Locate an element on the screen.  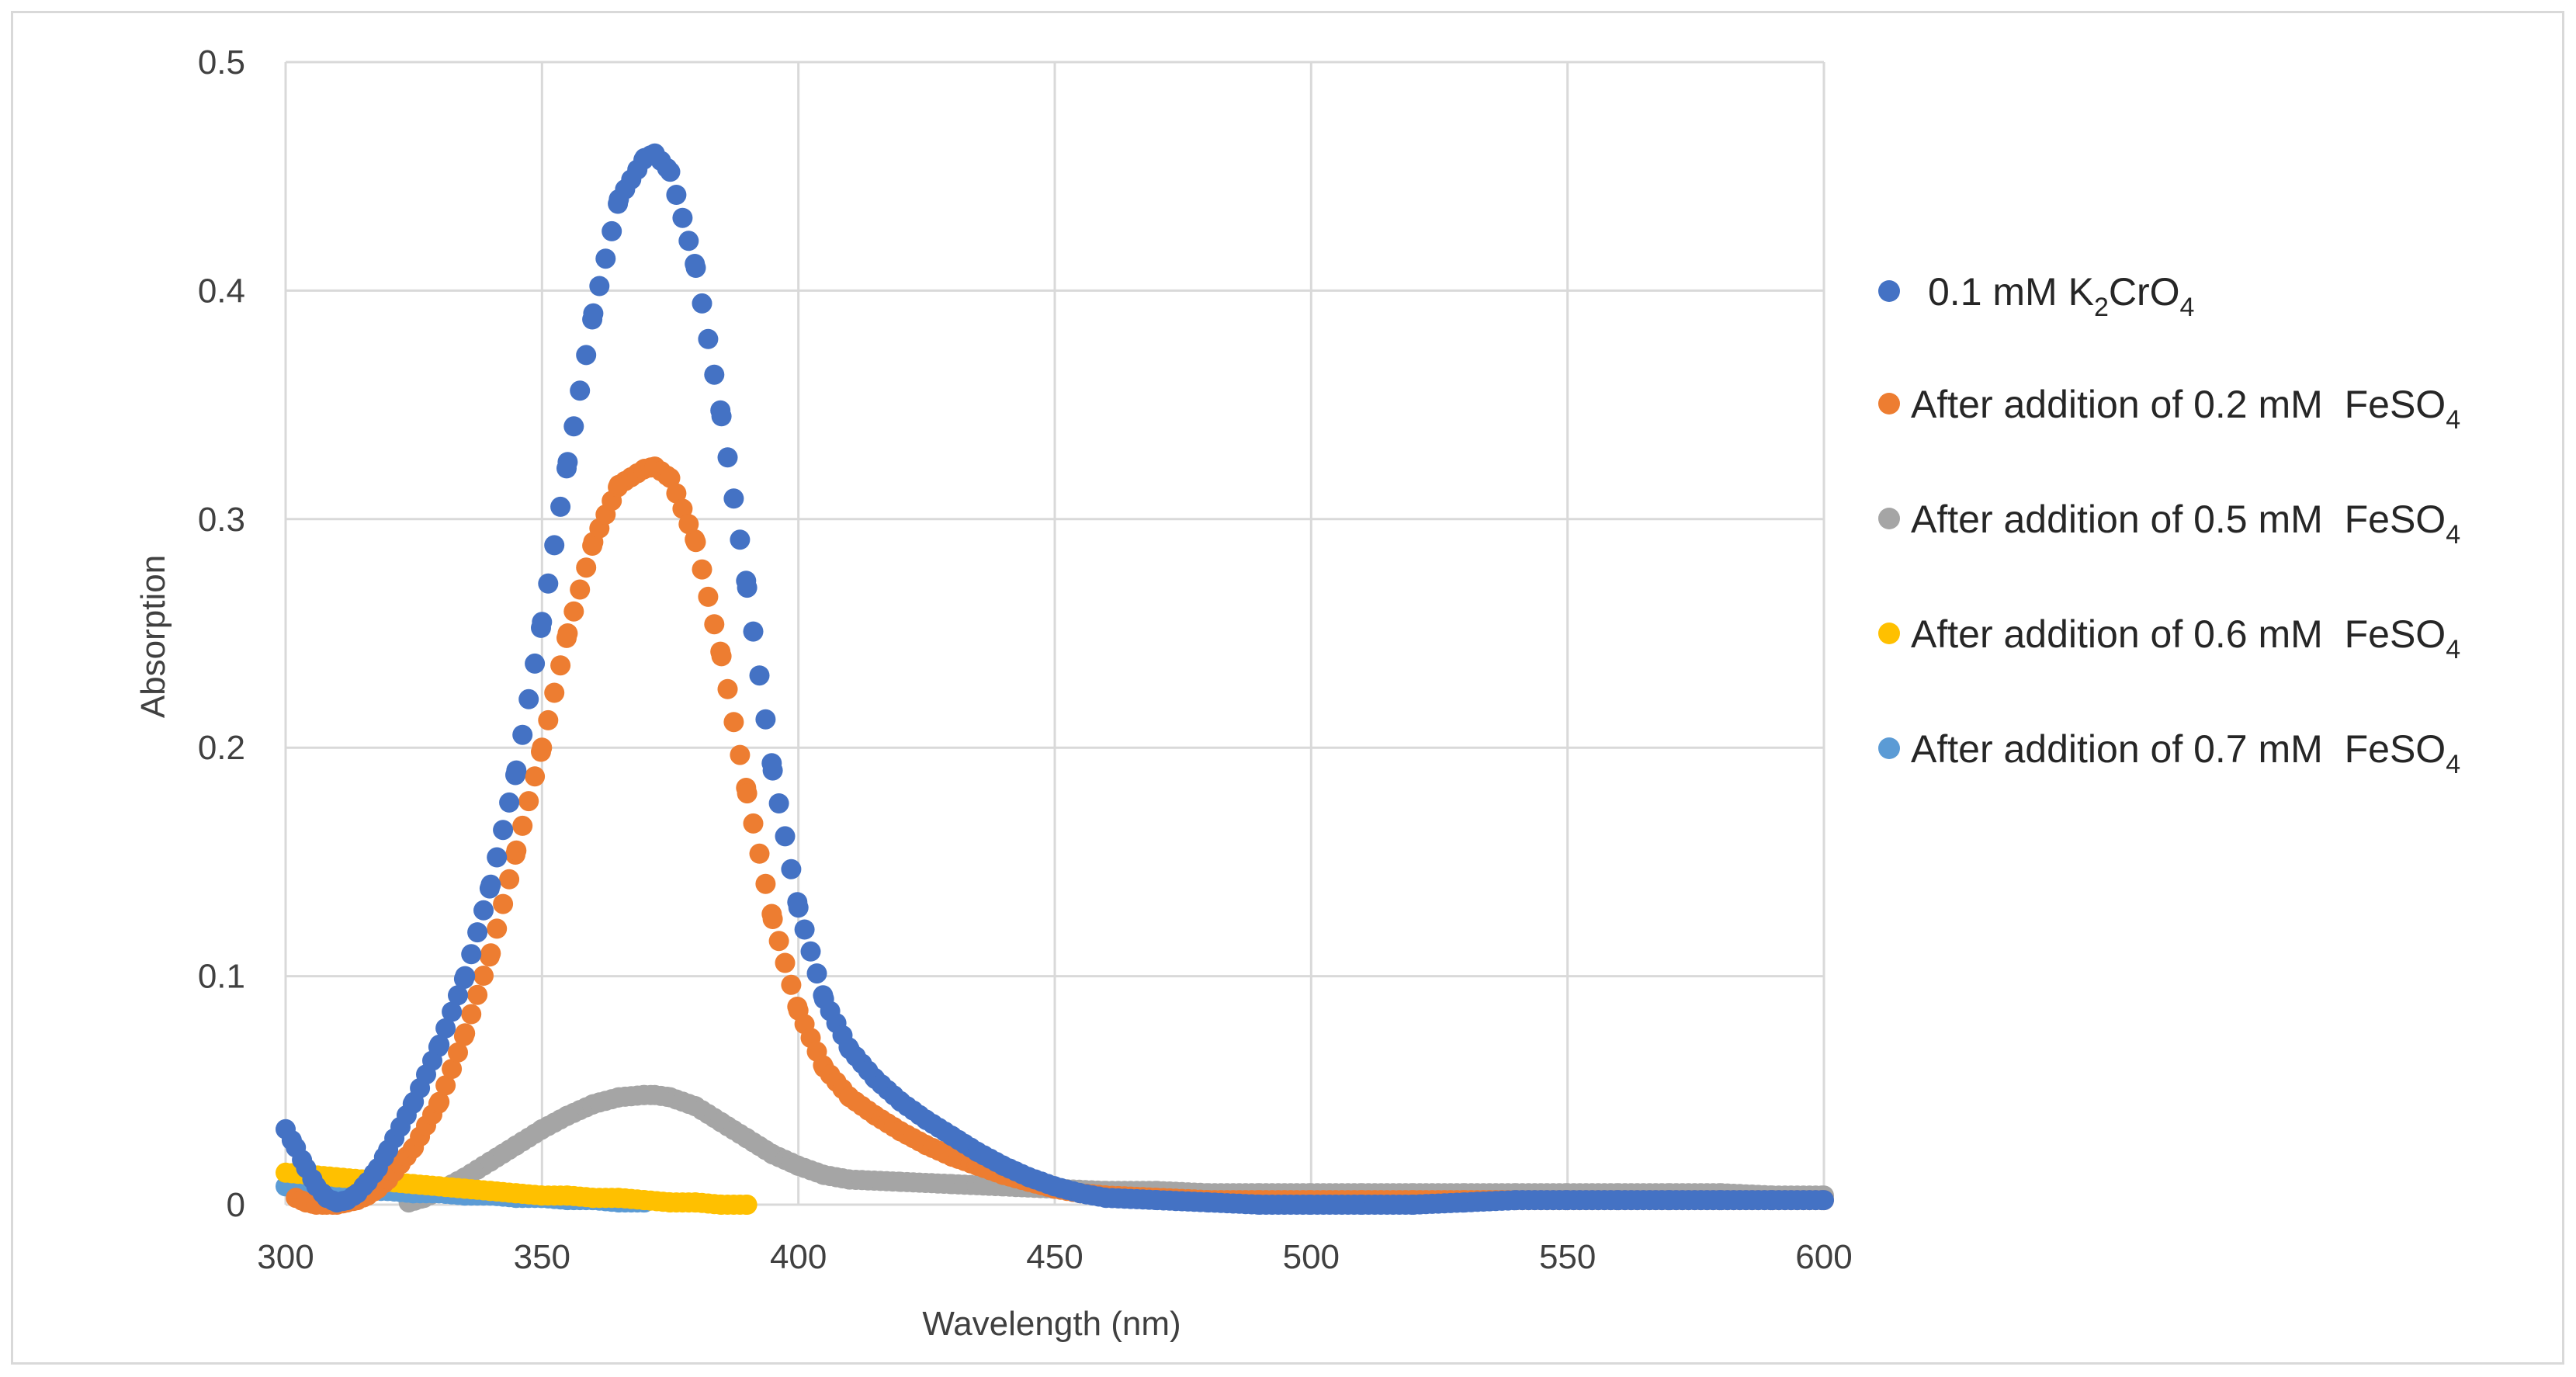
y-tick-label: 0.1 is located at coordinates (221, 977).